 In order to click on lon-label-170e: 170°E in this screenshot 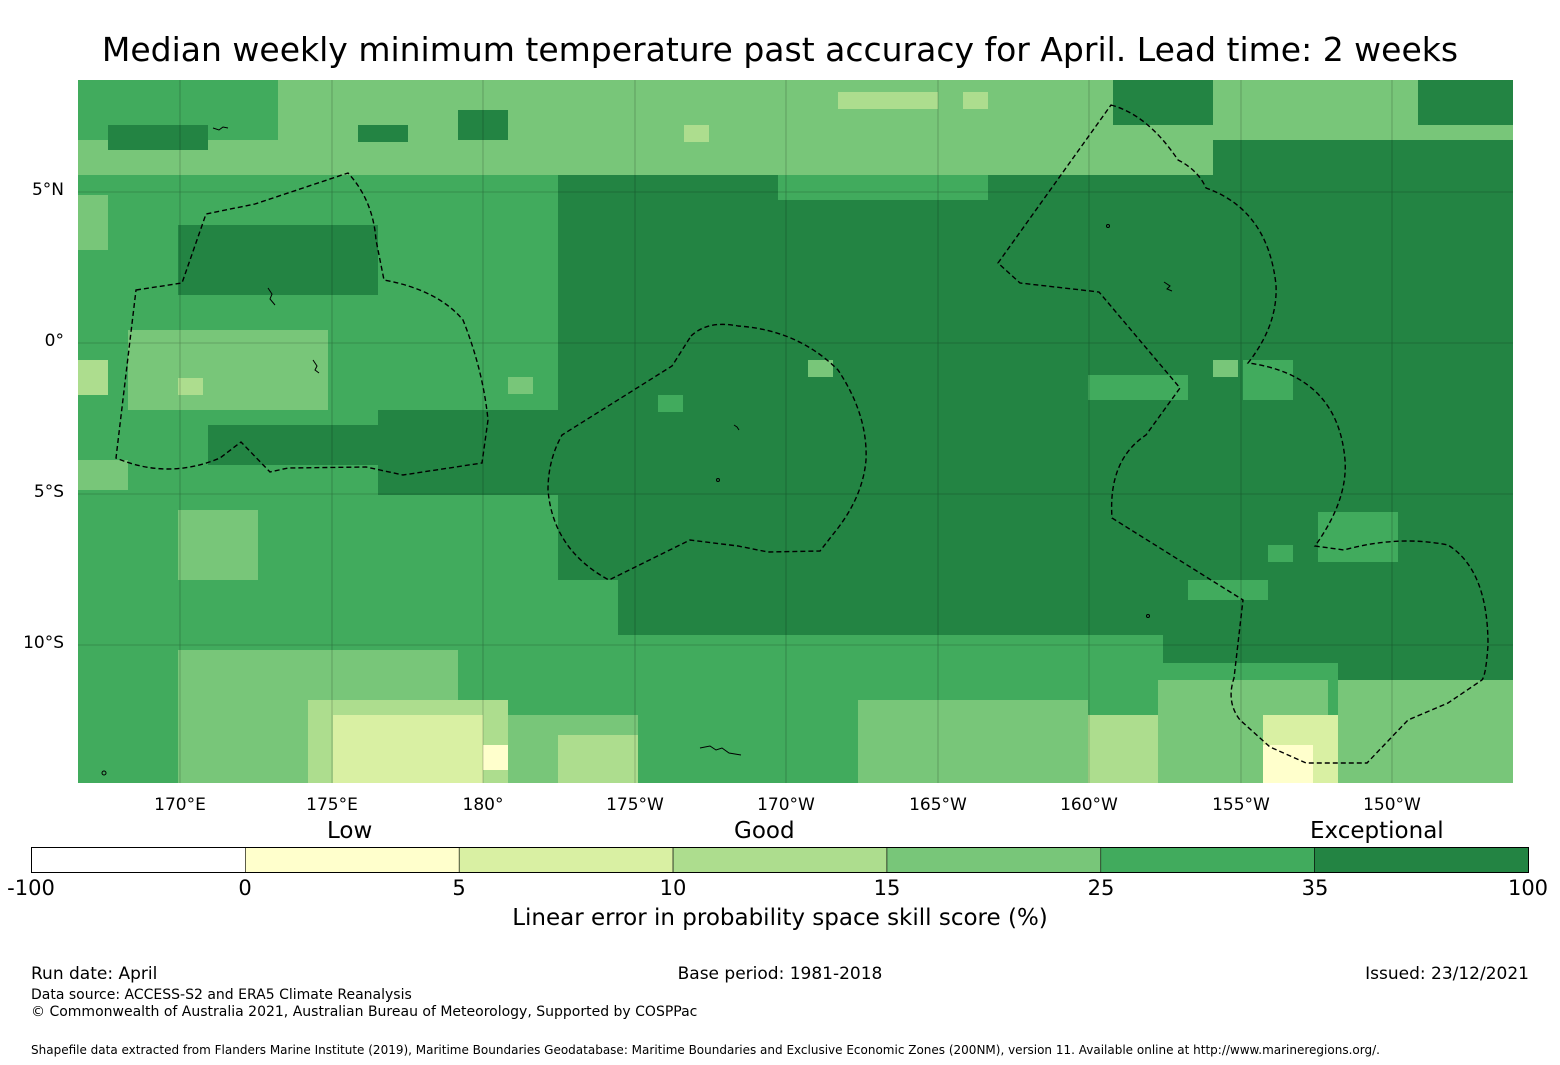, I will do `click(180, 805)`.